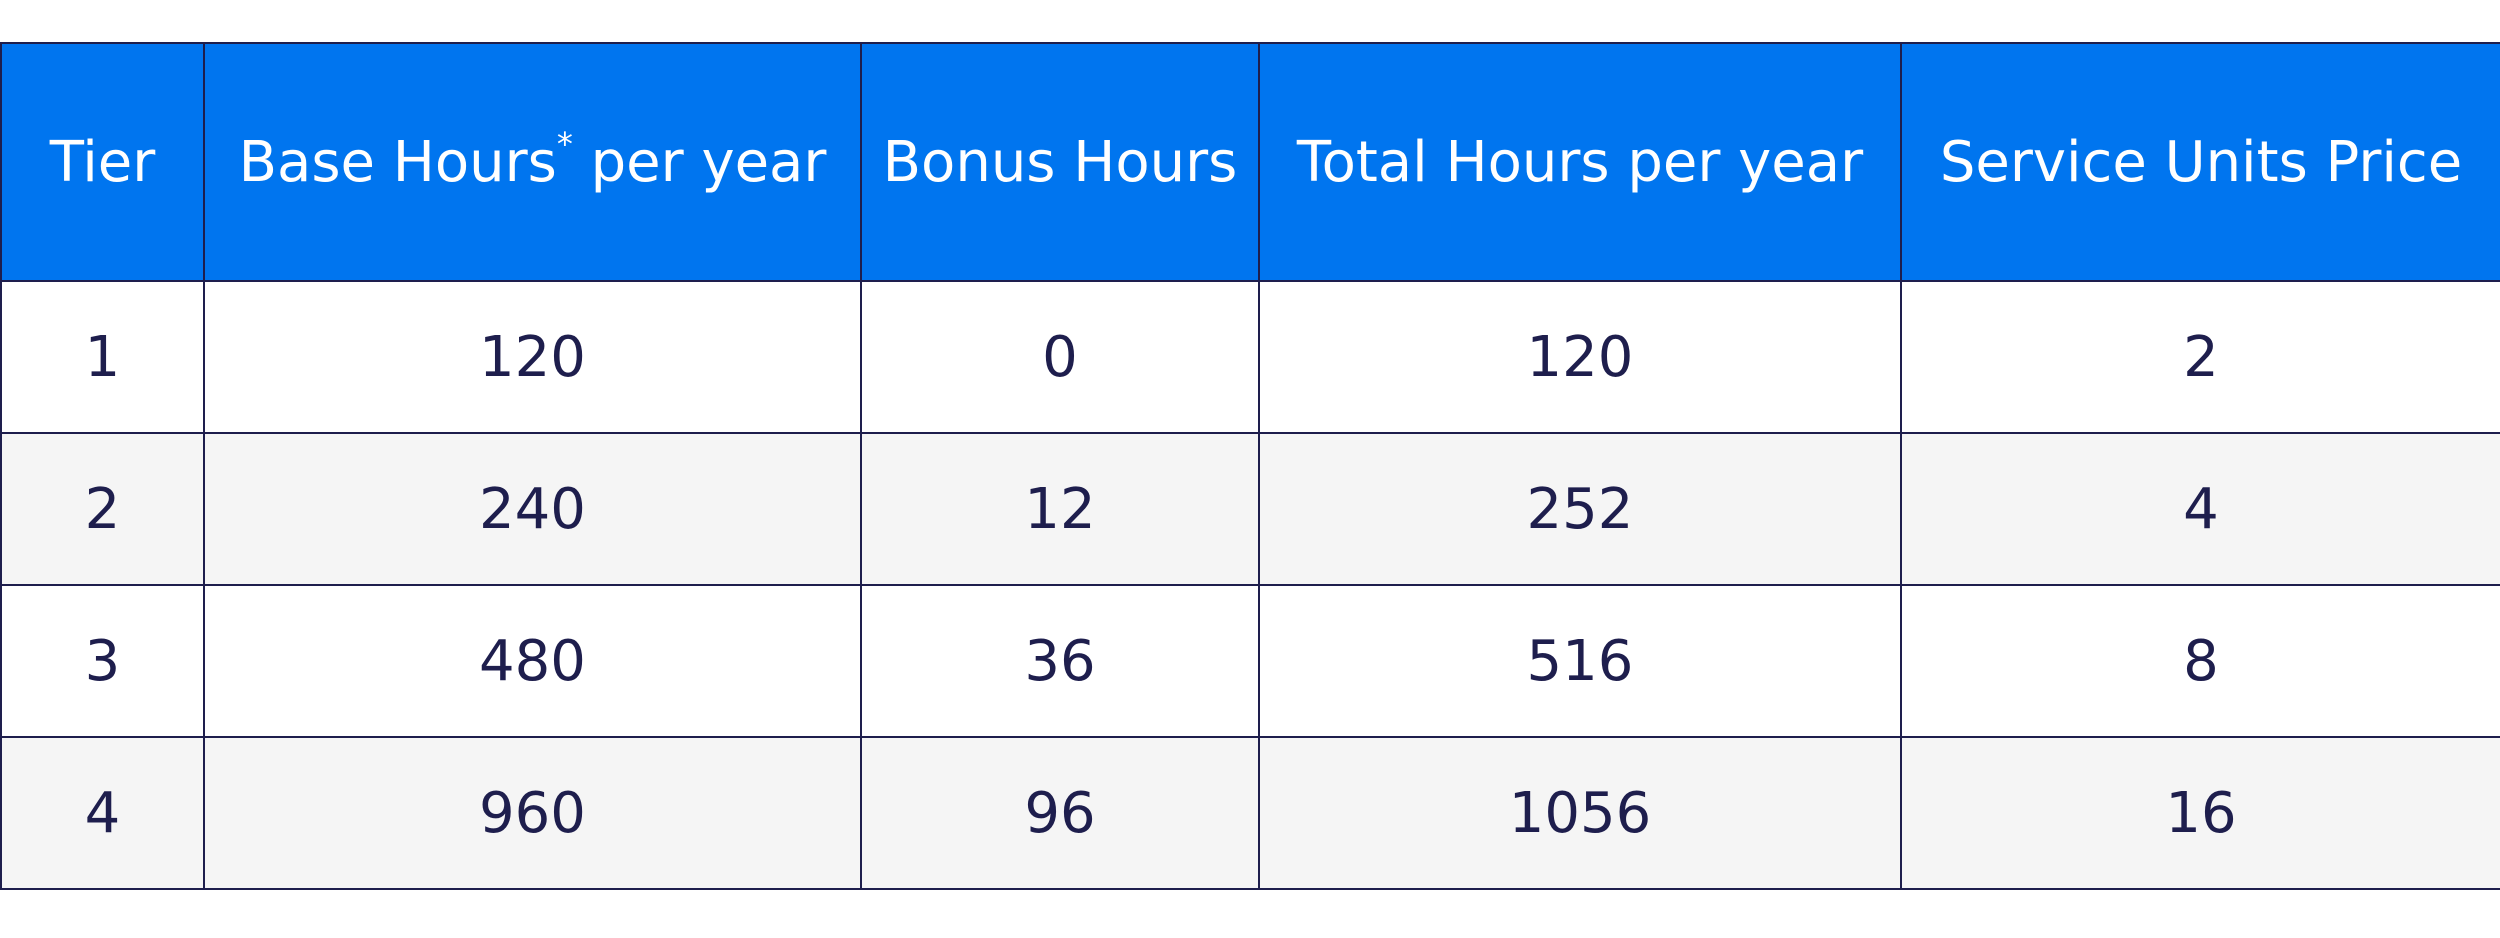 This screenshot has height=938, width=2500. I want to click on cell-total-hours: 516, so click(1580, 661).